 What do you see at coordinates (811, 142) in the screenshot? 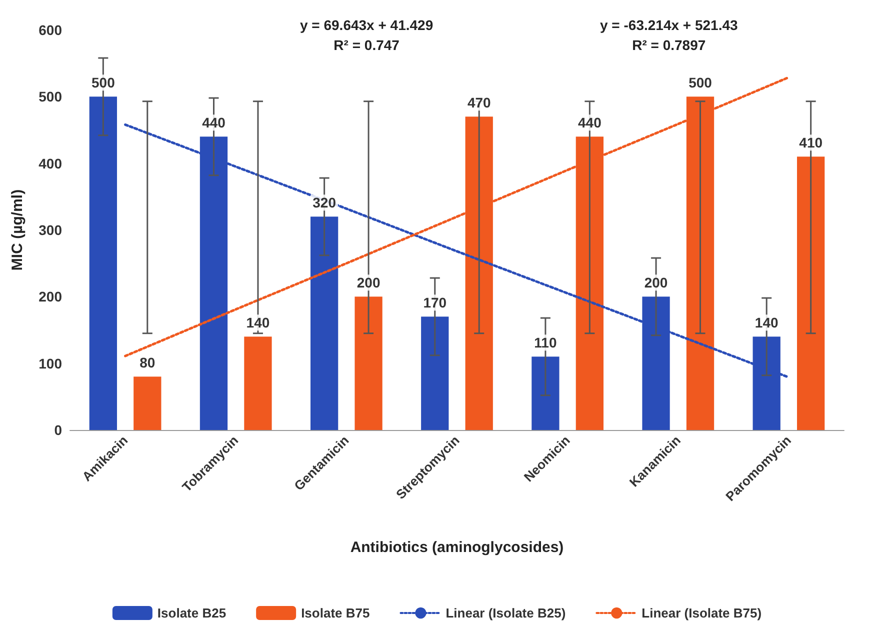
I see `data-label: 410` at bounding box center [811, 142].